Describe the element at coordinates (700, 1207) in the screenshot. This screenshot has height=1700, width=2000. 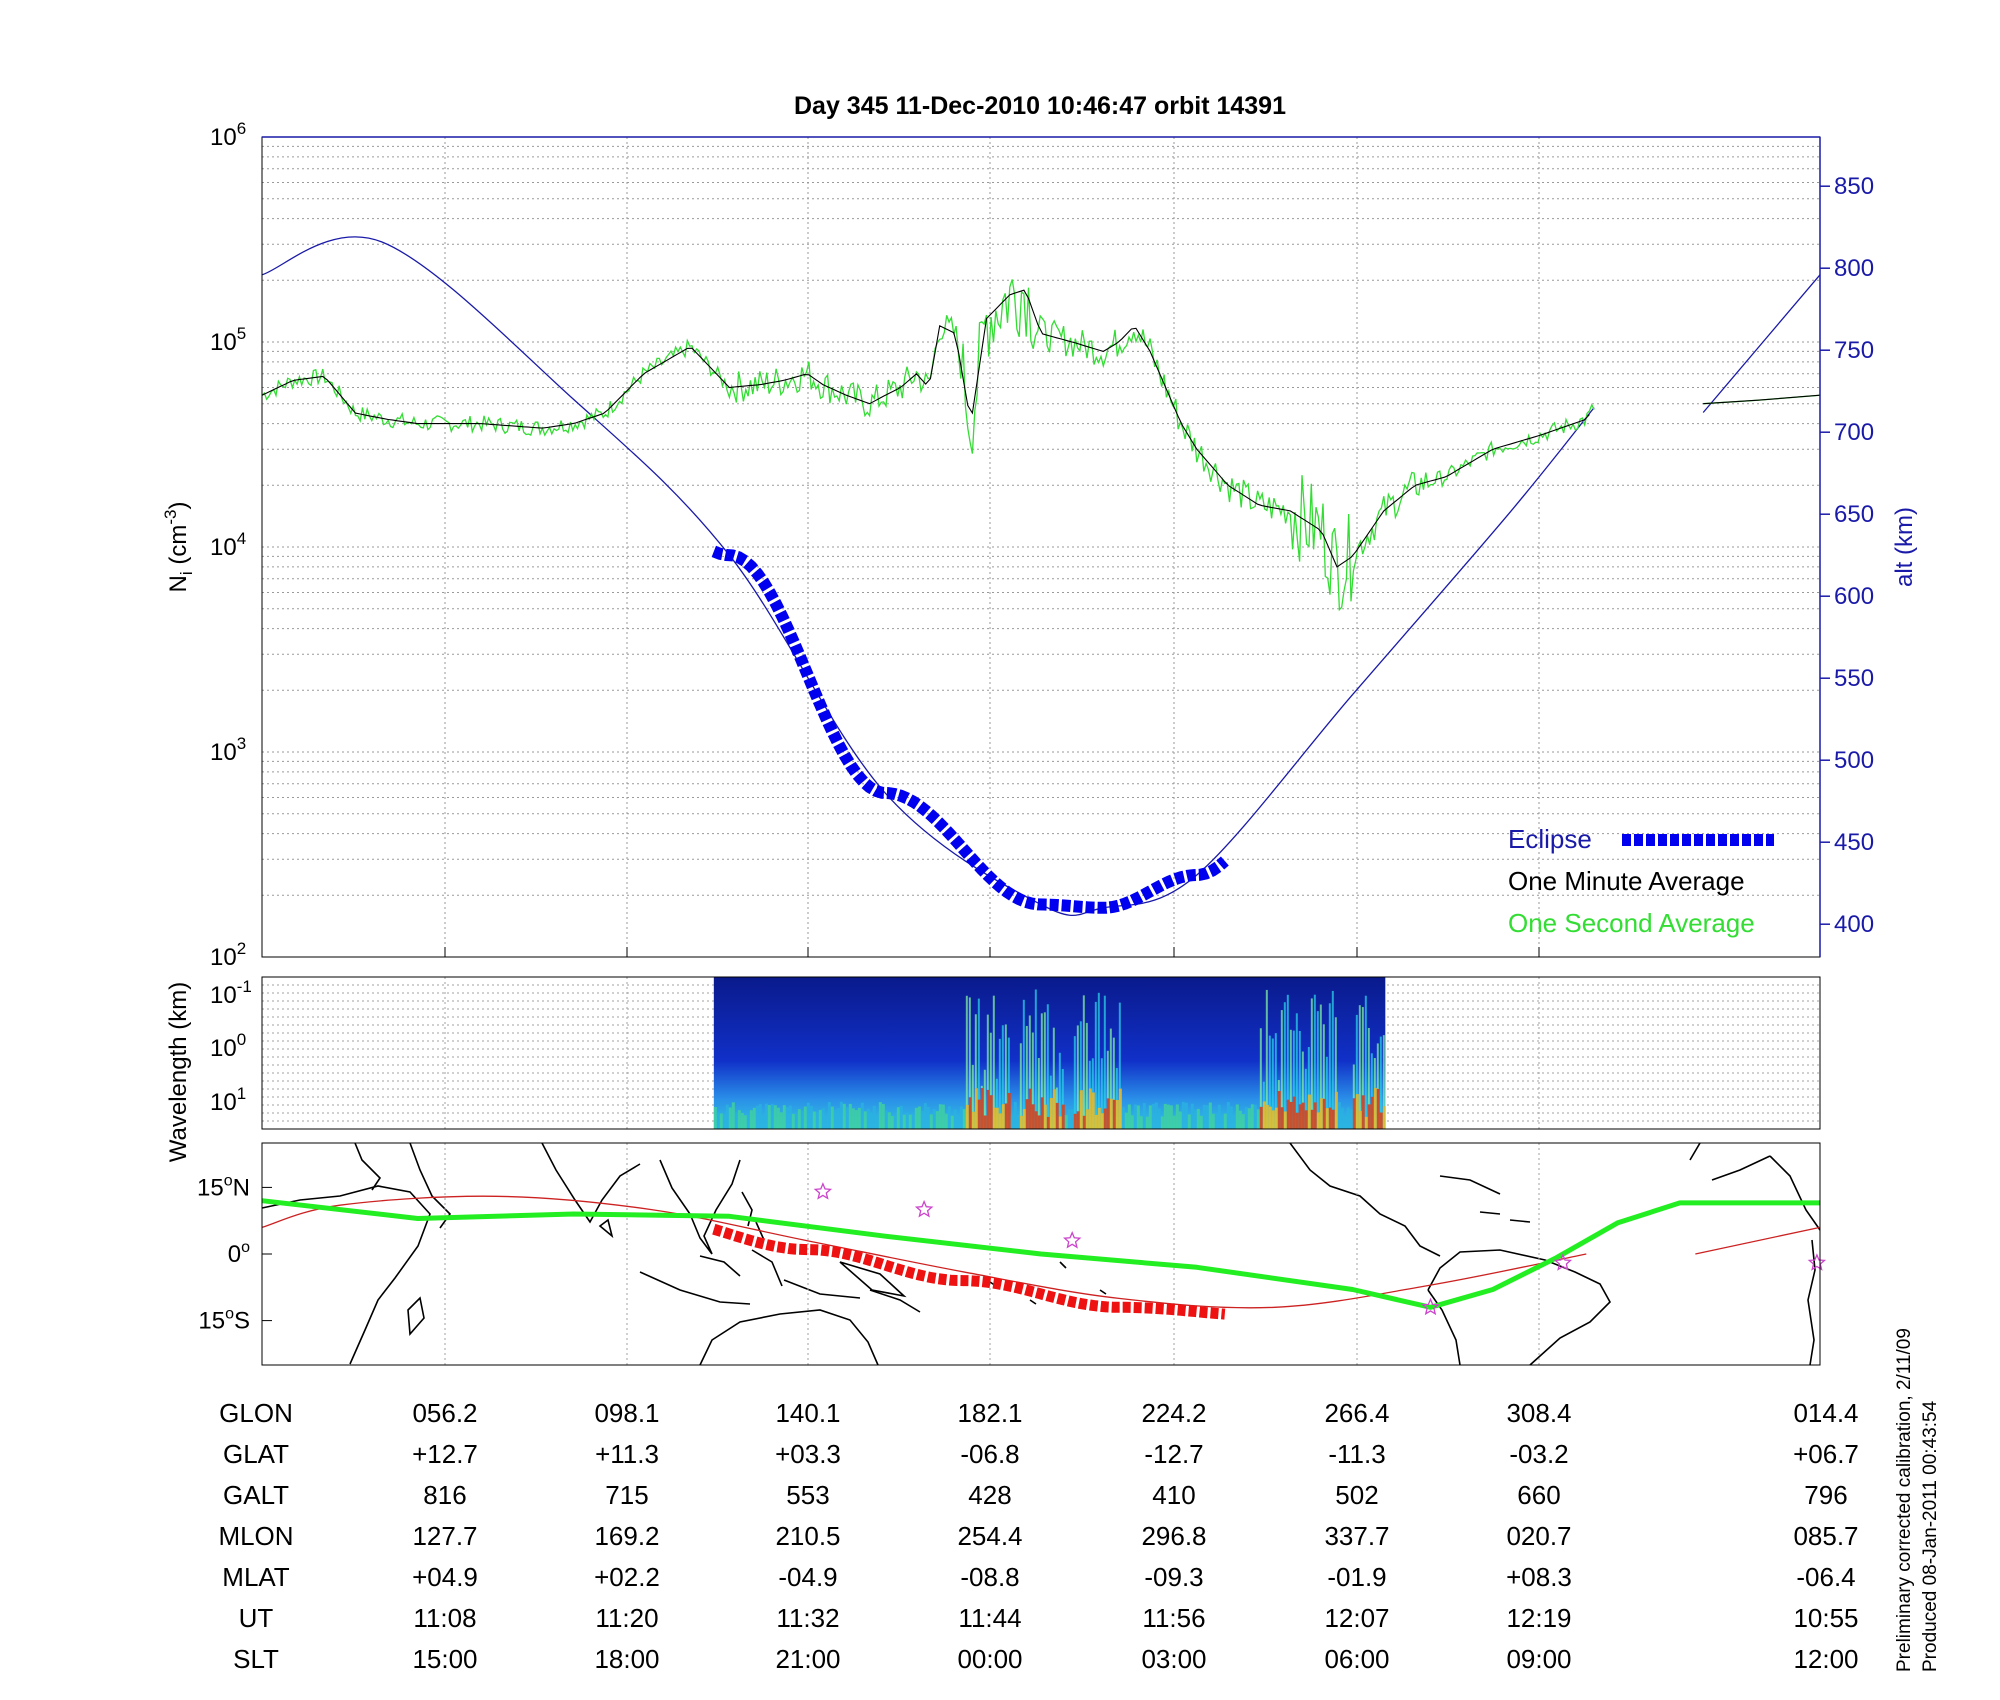
I see `indochina-coast` at that location.